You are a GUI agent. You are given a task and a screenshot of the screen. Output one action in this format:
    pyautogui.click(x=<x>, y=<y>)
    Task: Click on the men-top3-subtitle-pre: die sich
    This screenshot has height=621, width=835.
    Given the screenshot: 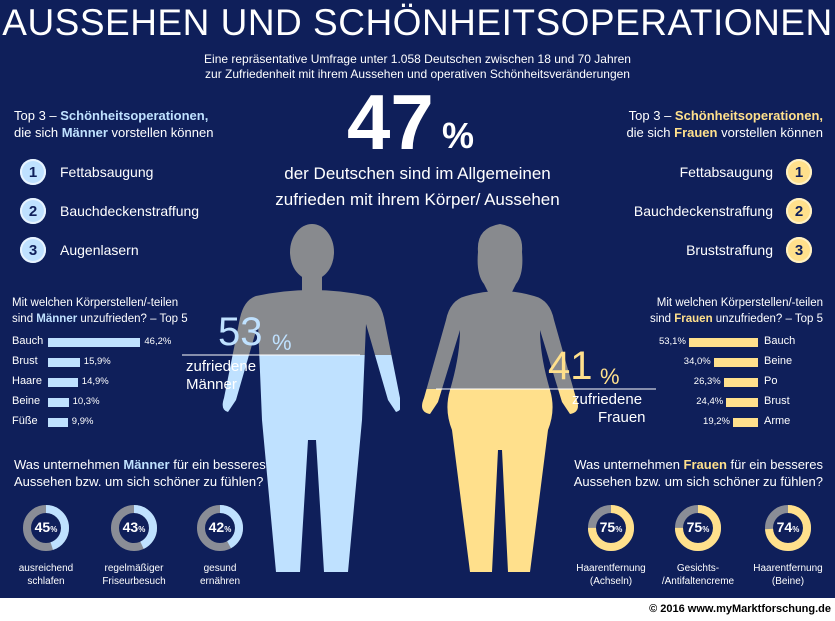 What is the action you would take?
    pyautogui.click(x=38, y=132)
    